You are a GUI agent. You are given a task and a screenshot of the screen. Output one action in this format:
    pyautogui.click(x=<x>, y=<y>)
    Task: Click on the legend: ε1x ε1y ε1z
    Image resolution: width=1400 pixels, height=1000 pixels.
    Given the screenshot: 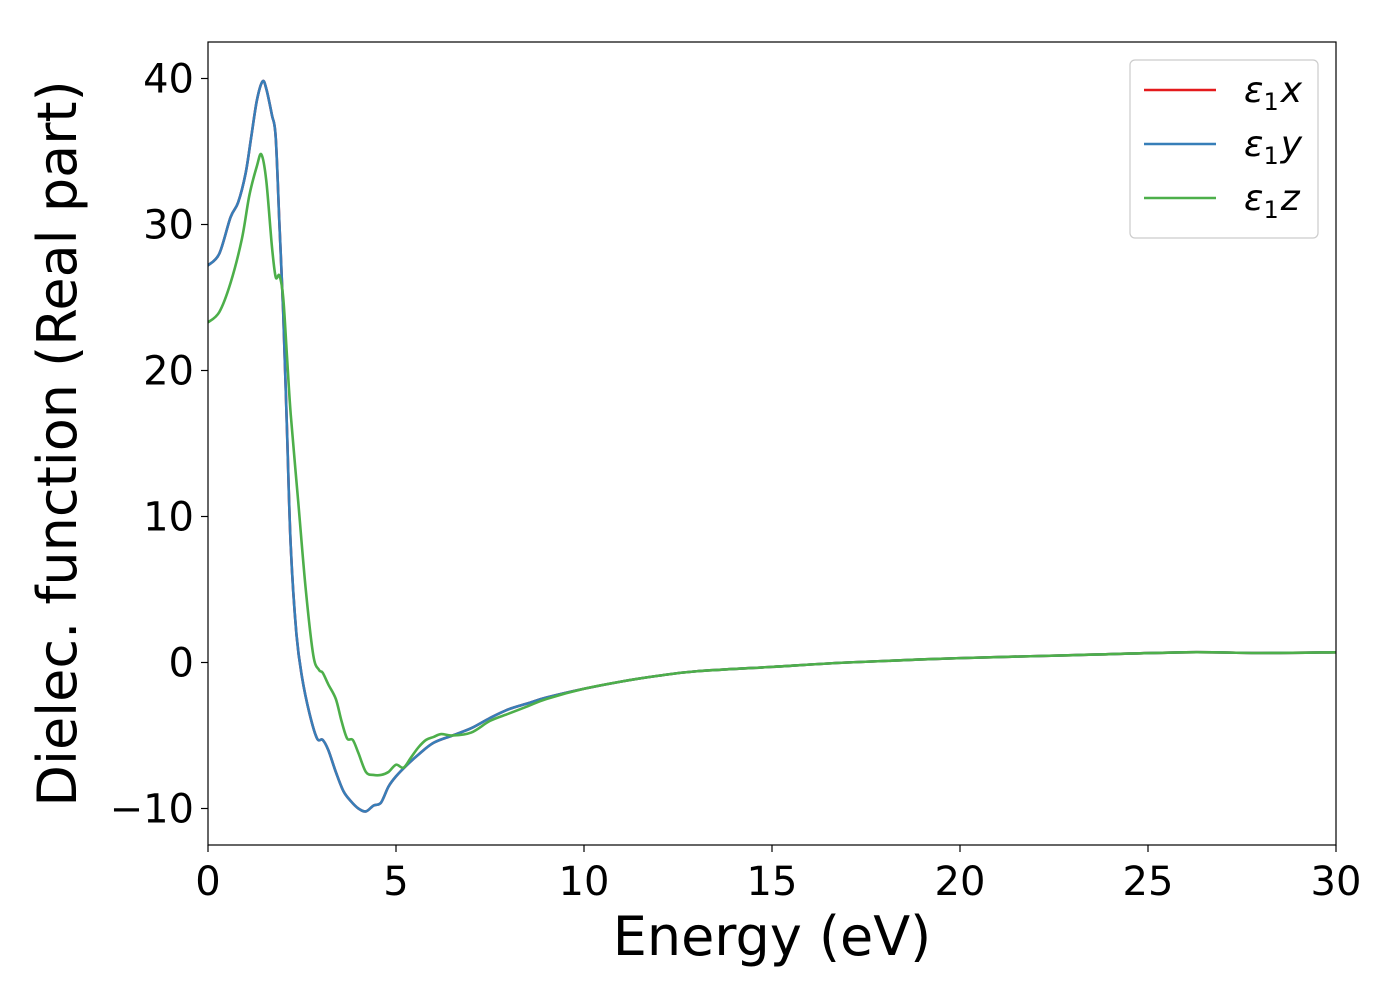 What is the action you would take?
    pyautogui.click(x=1224, y=149)
    